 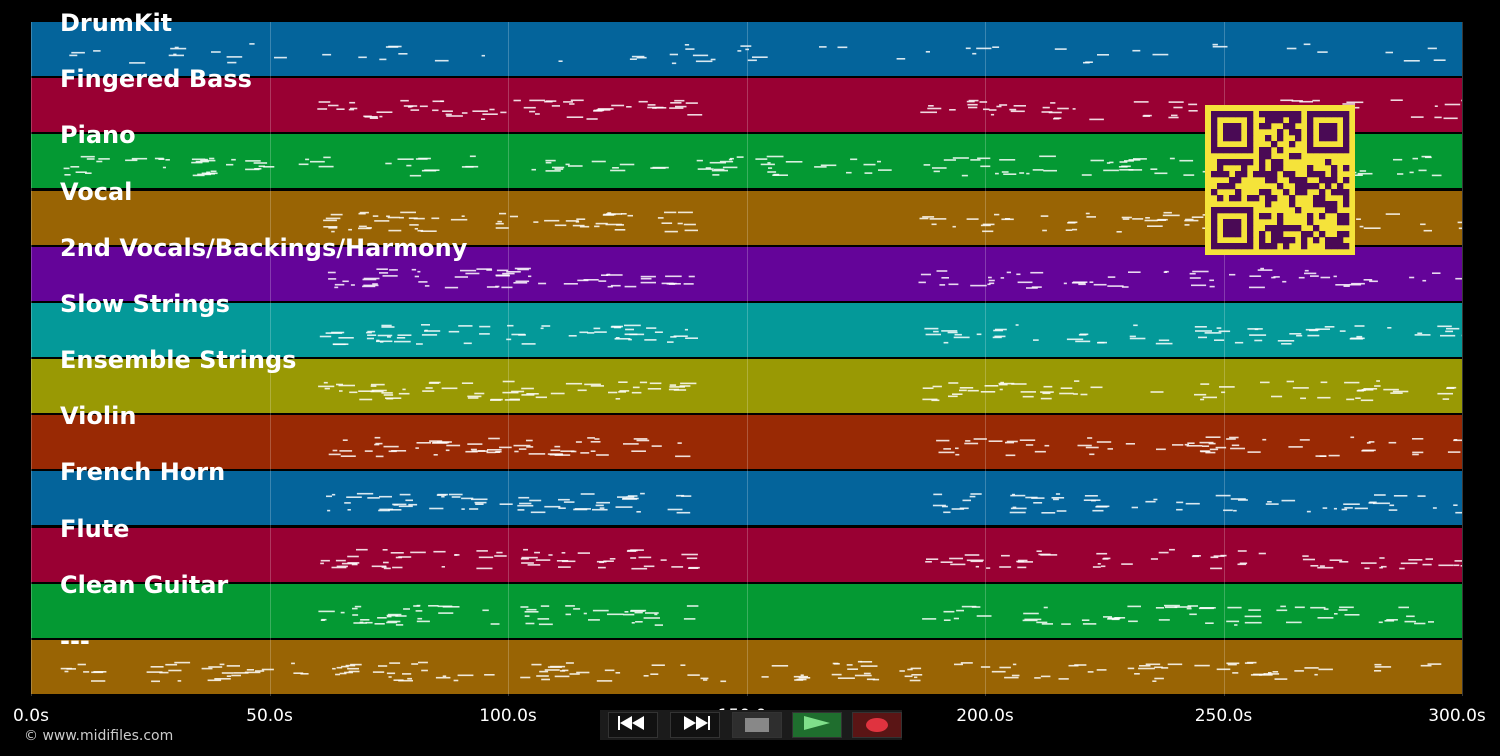 I want to click on qr-code-icon, so click(x=1280, y=180).